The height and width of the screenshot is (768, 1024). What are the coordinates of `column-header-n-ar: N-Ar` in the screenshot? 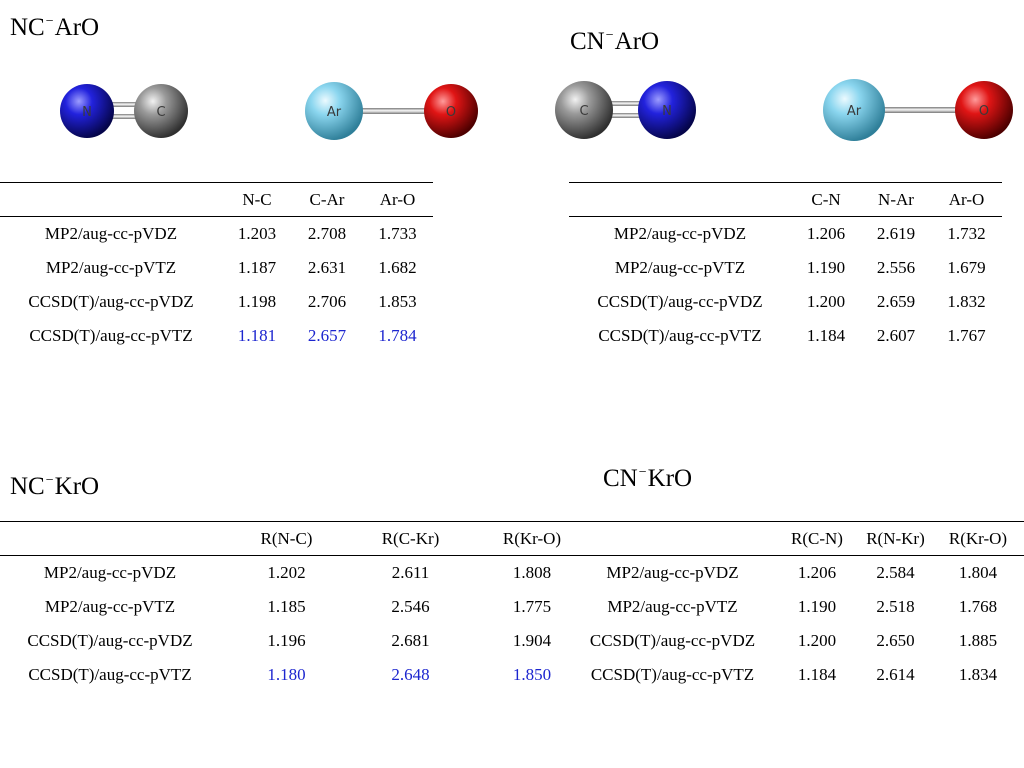 It's located at (896, 199).